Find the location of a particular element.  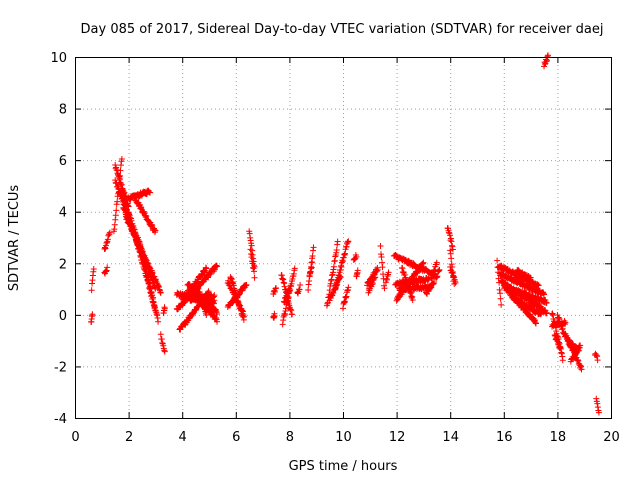

y-tick-label: 4 is located at coordinates (63, 213).